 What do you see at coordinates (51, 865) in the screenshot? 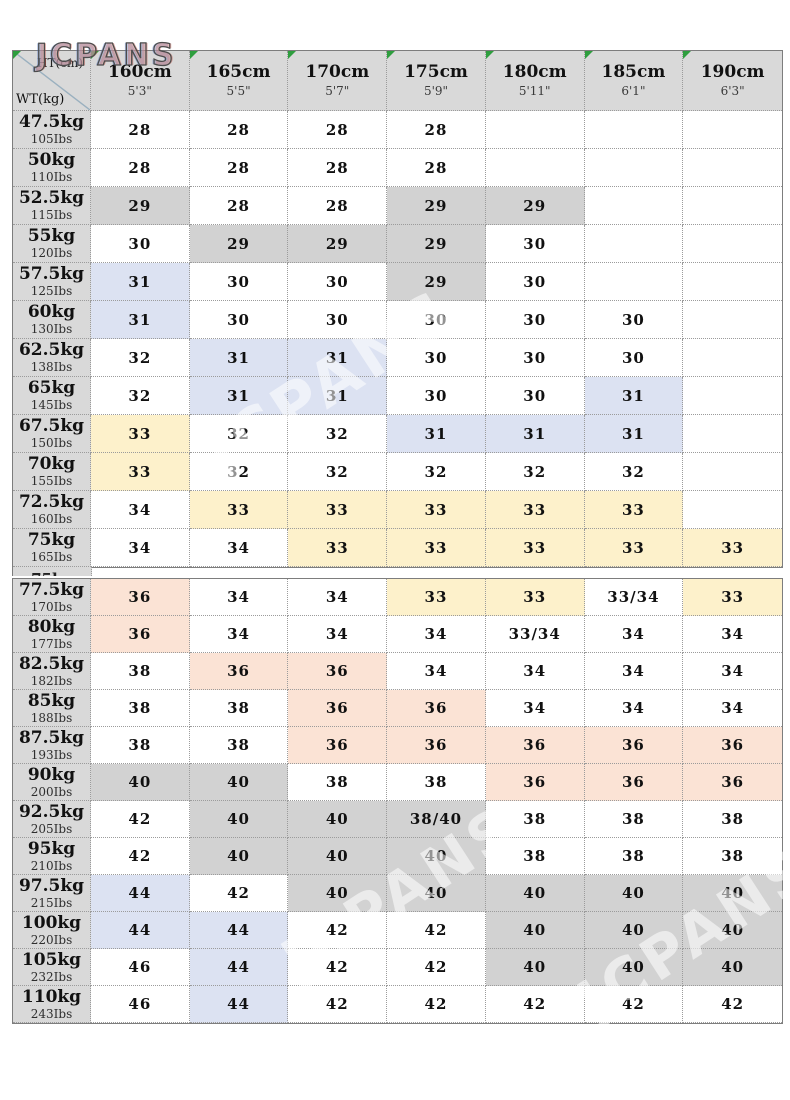
I see `row-label-lbs: 210Ibs` at bounding box center [51, 865].